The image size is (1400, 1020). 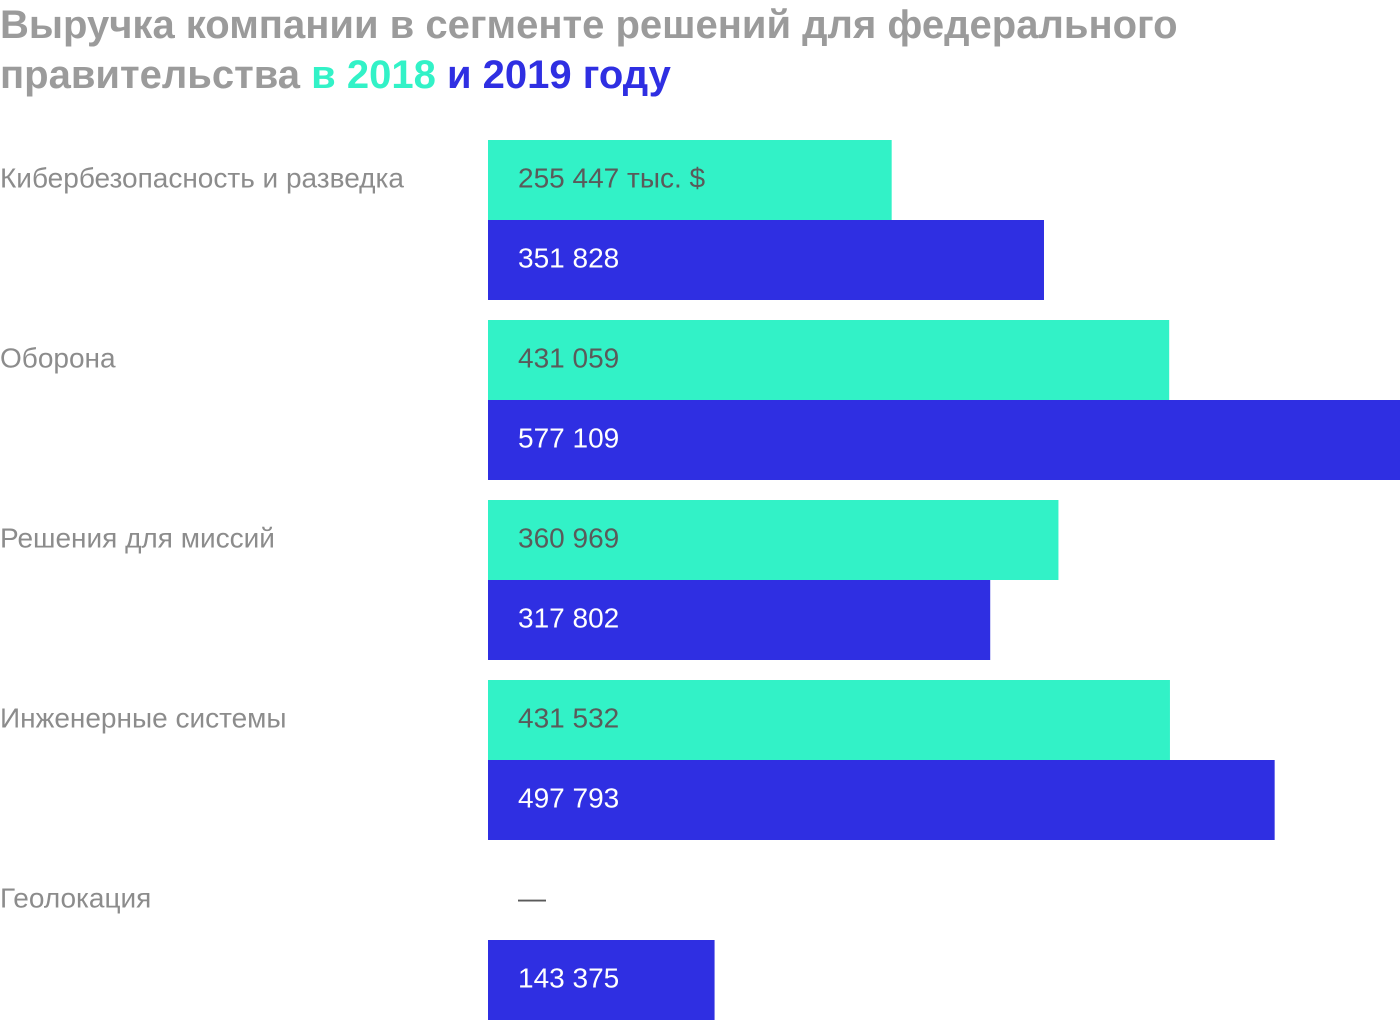 I want to click on value-label: 577 109, so click(x=568, y=437).